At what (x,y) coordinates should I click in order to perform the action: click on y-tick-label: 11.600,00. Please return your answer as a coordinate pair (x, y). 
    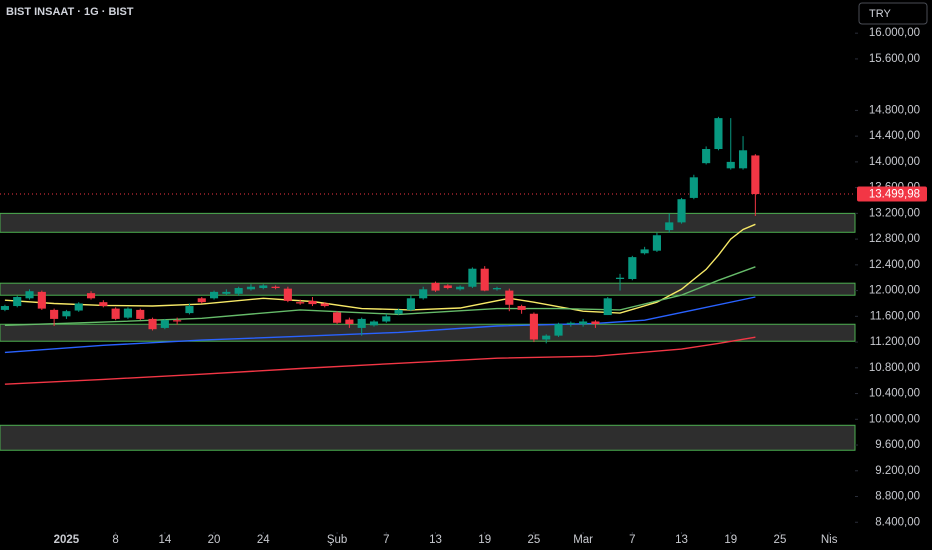
    Looking at the image, I should click on (895, 316).